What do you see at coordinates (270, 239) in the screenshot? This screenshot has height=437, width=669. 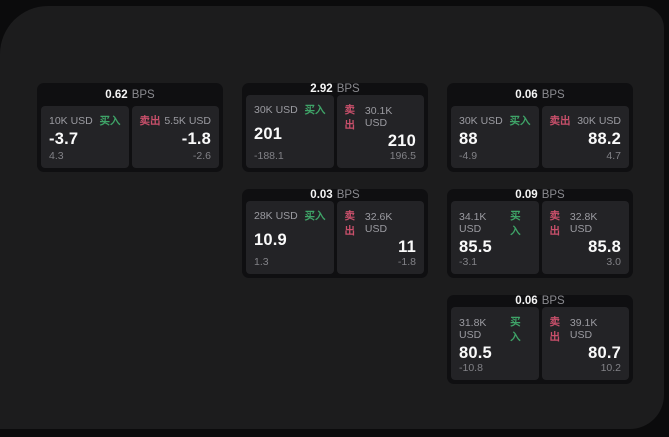 I see `buy-price: 10.9` at bounding box center [270, 239].